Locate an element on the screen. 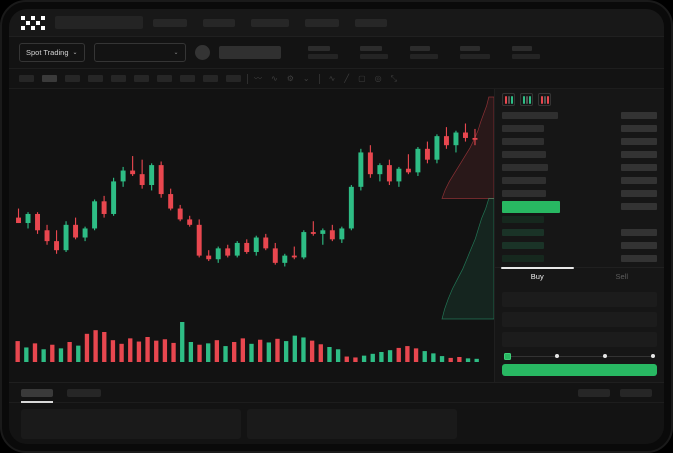  tab-order-history is located at coordinates (84, 392).